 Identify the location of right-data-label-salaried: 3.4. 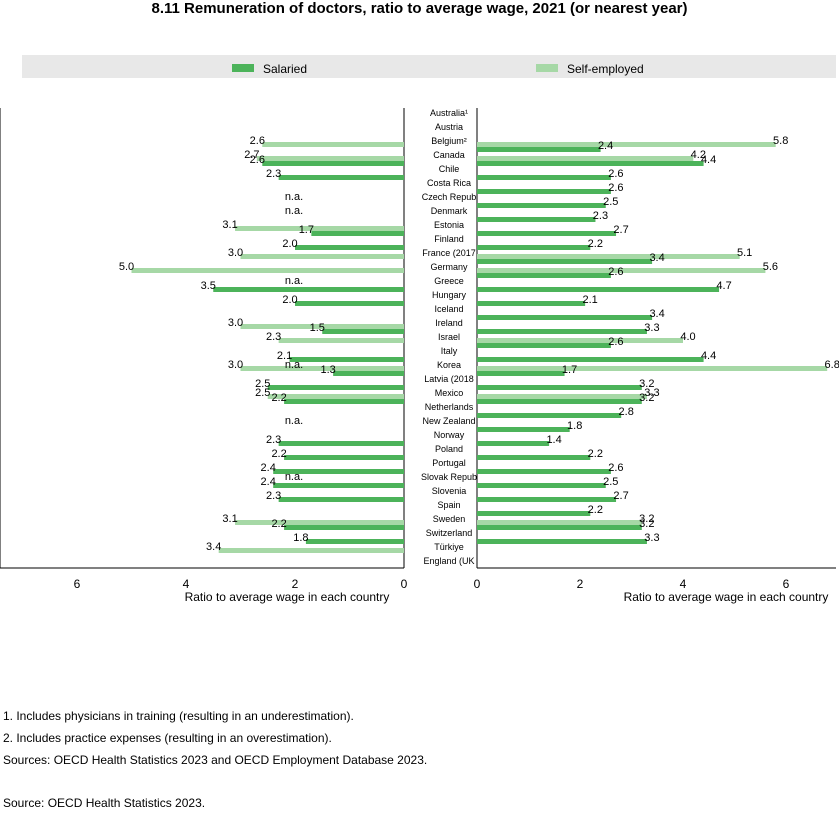
(656, 314).